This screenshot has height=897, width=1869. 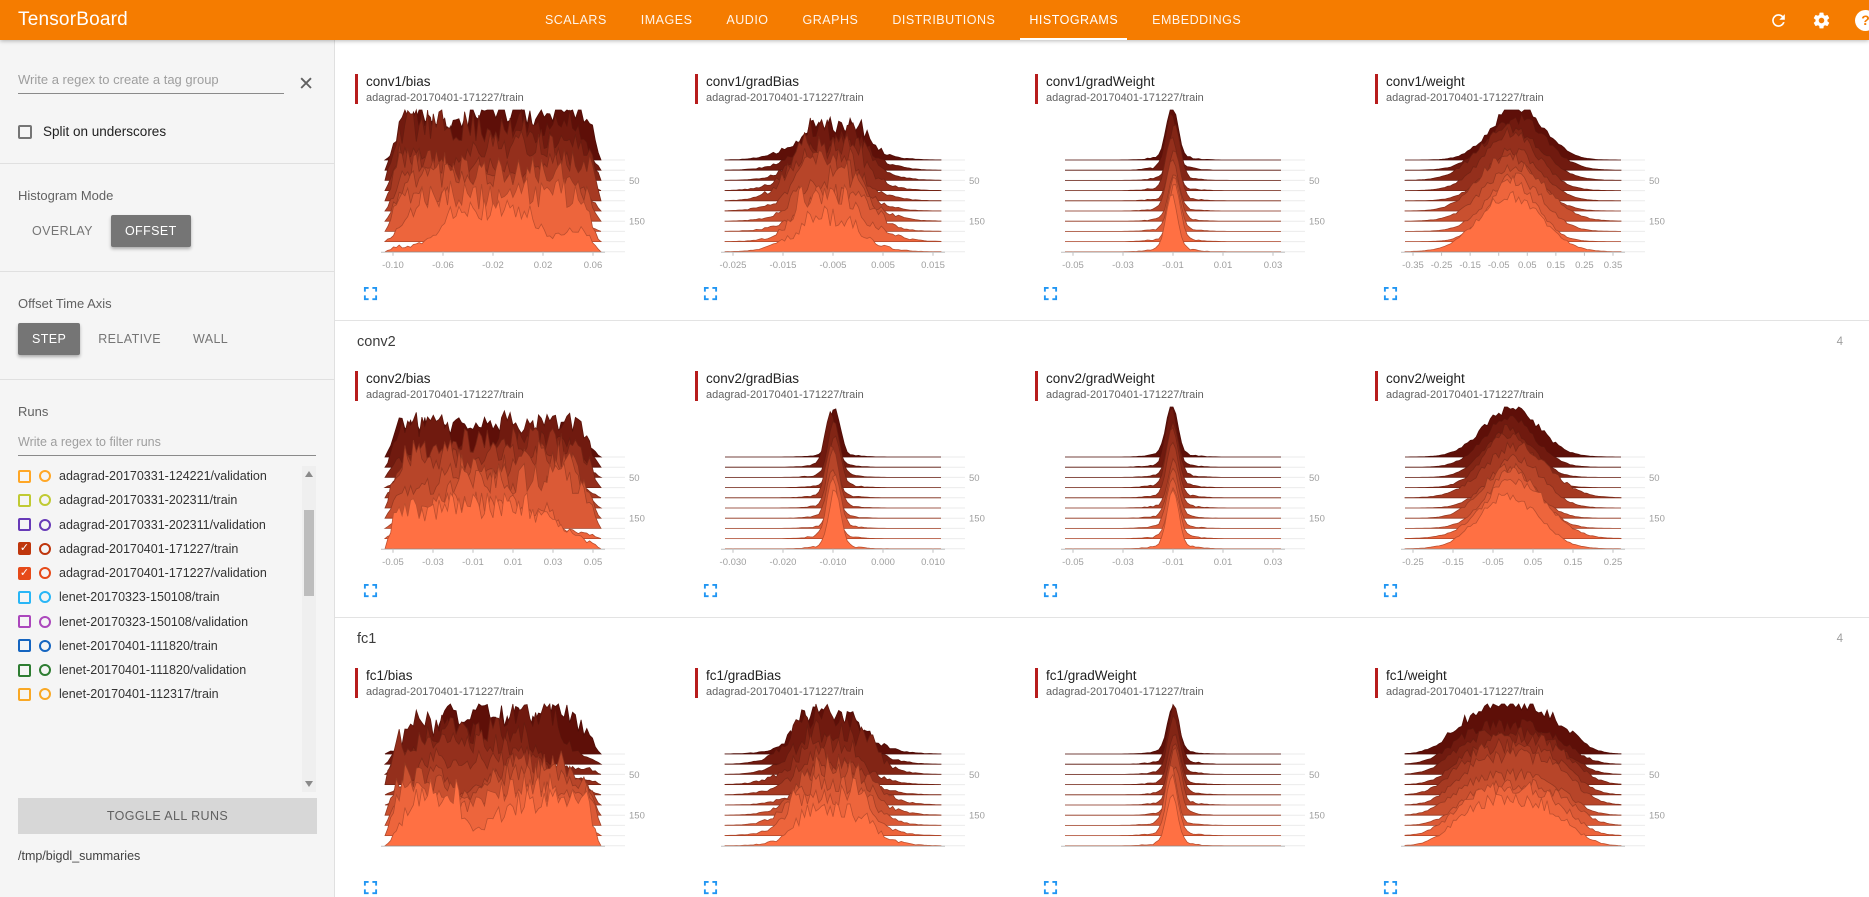 What do you see at coordinates (1413, 265) in the screenshot?
I see `svg-text: -0.35` at bounding box center [1413, 265].